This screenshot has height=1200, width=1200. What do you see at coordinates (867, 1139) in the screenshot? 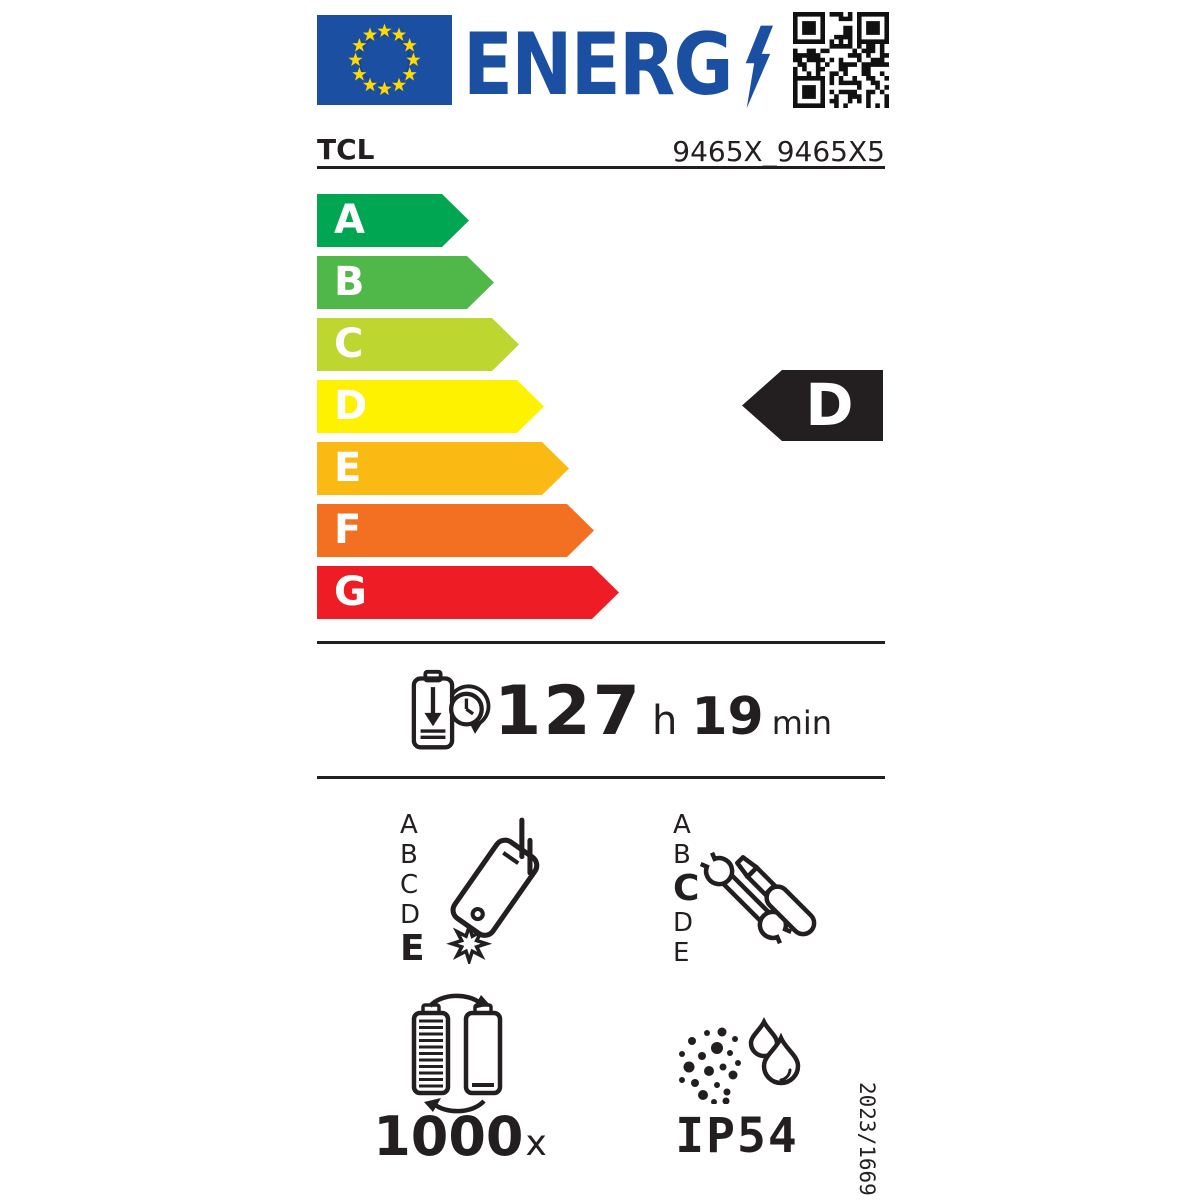
I see `regulation-number: 2023/1669` at bounding box center [867, 1139].